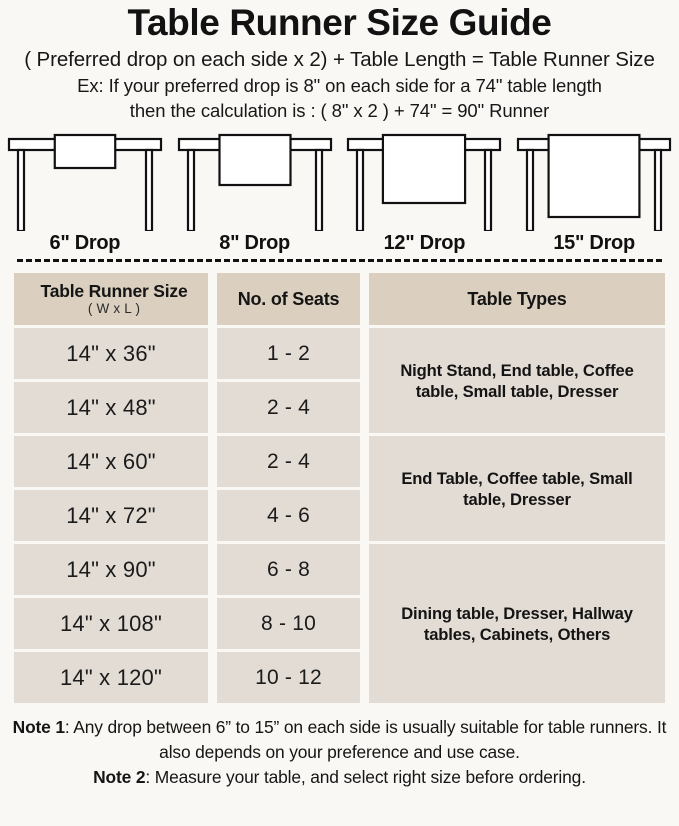 The height and width of the screenshot is (826, 679). I want to click on header-runner-size: Table Runner Size ( W x L ), so click(111, 299).